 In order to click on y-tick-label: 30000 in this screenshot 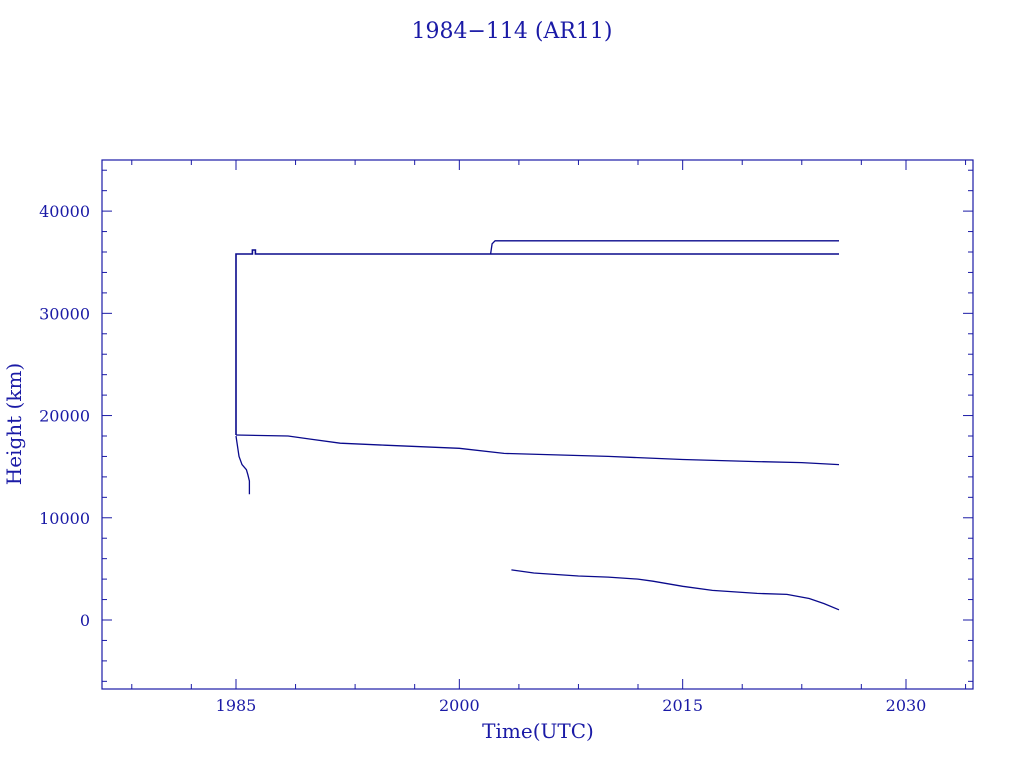, I will do `click(64, 313)`.